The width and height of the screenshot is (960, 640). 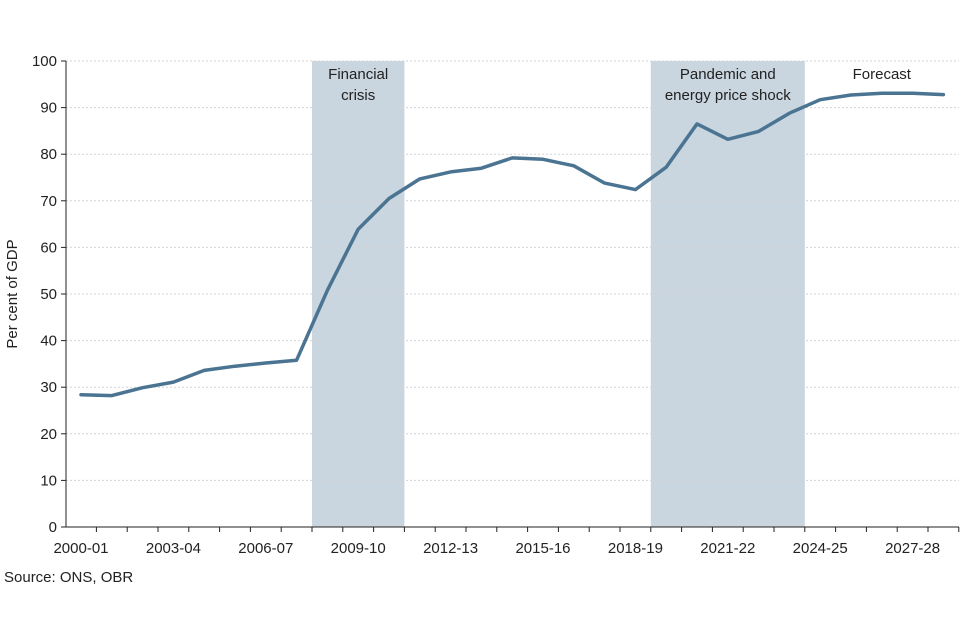 I want to click on y-tick-label: 30, so click(x=48, y=387).